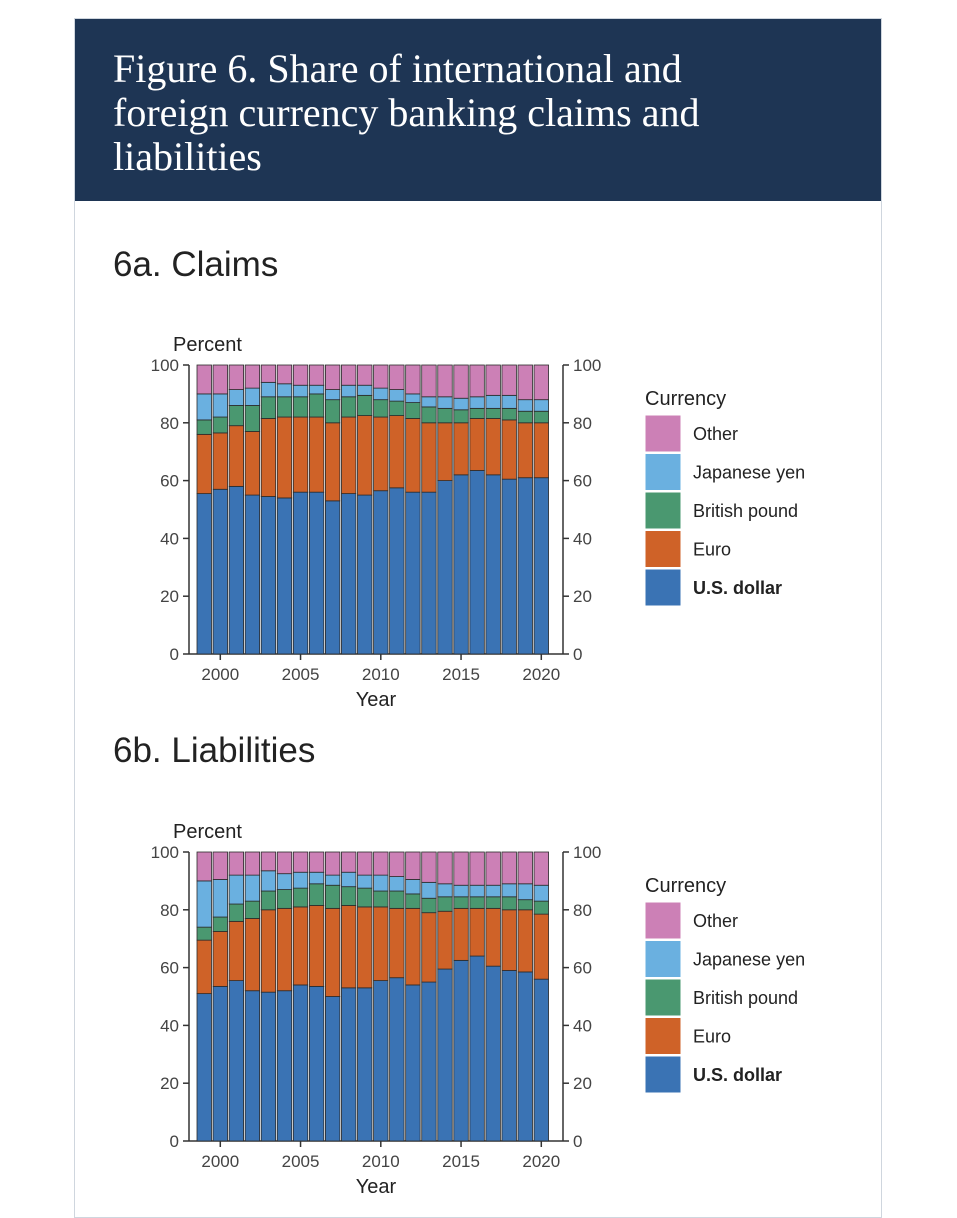  What do you see at coordinates (461, 416) in the screenshot?
I see `bar-british-pound-2015` at bounding box center [461, 416].